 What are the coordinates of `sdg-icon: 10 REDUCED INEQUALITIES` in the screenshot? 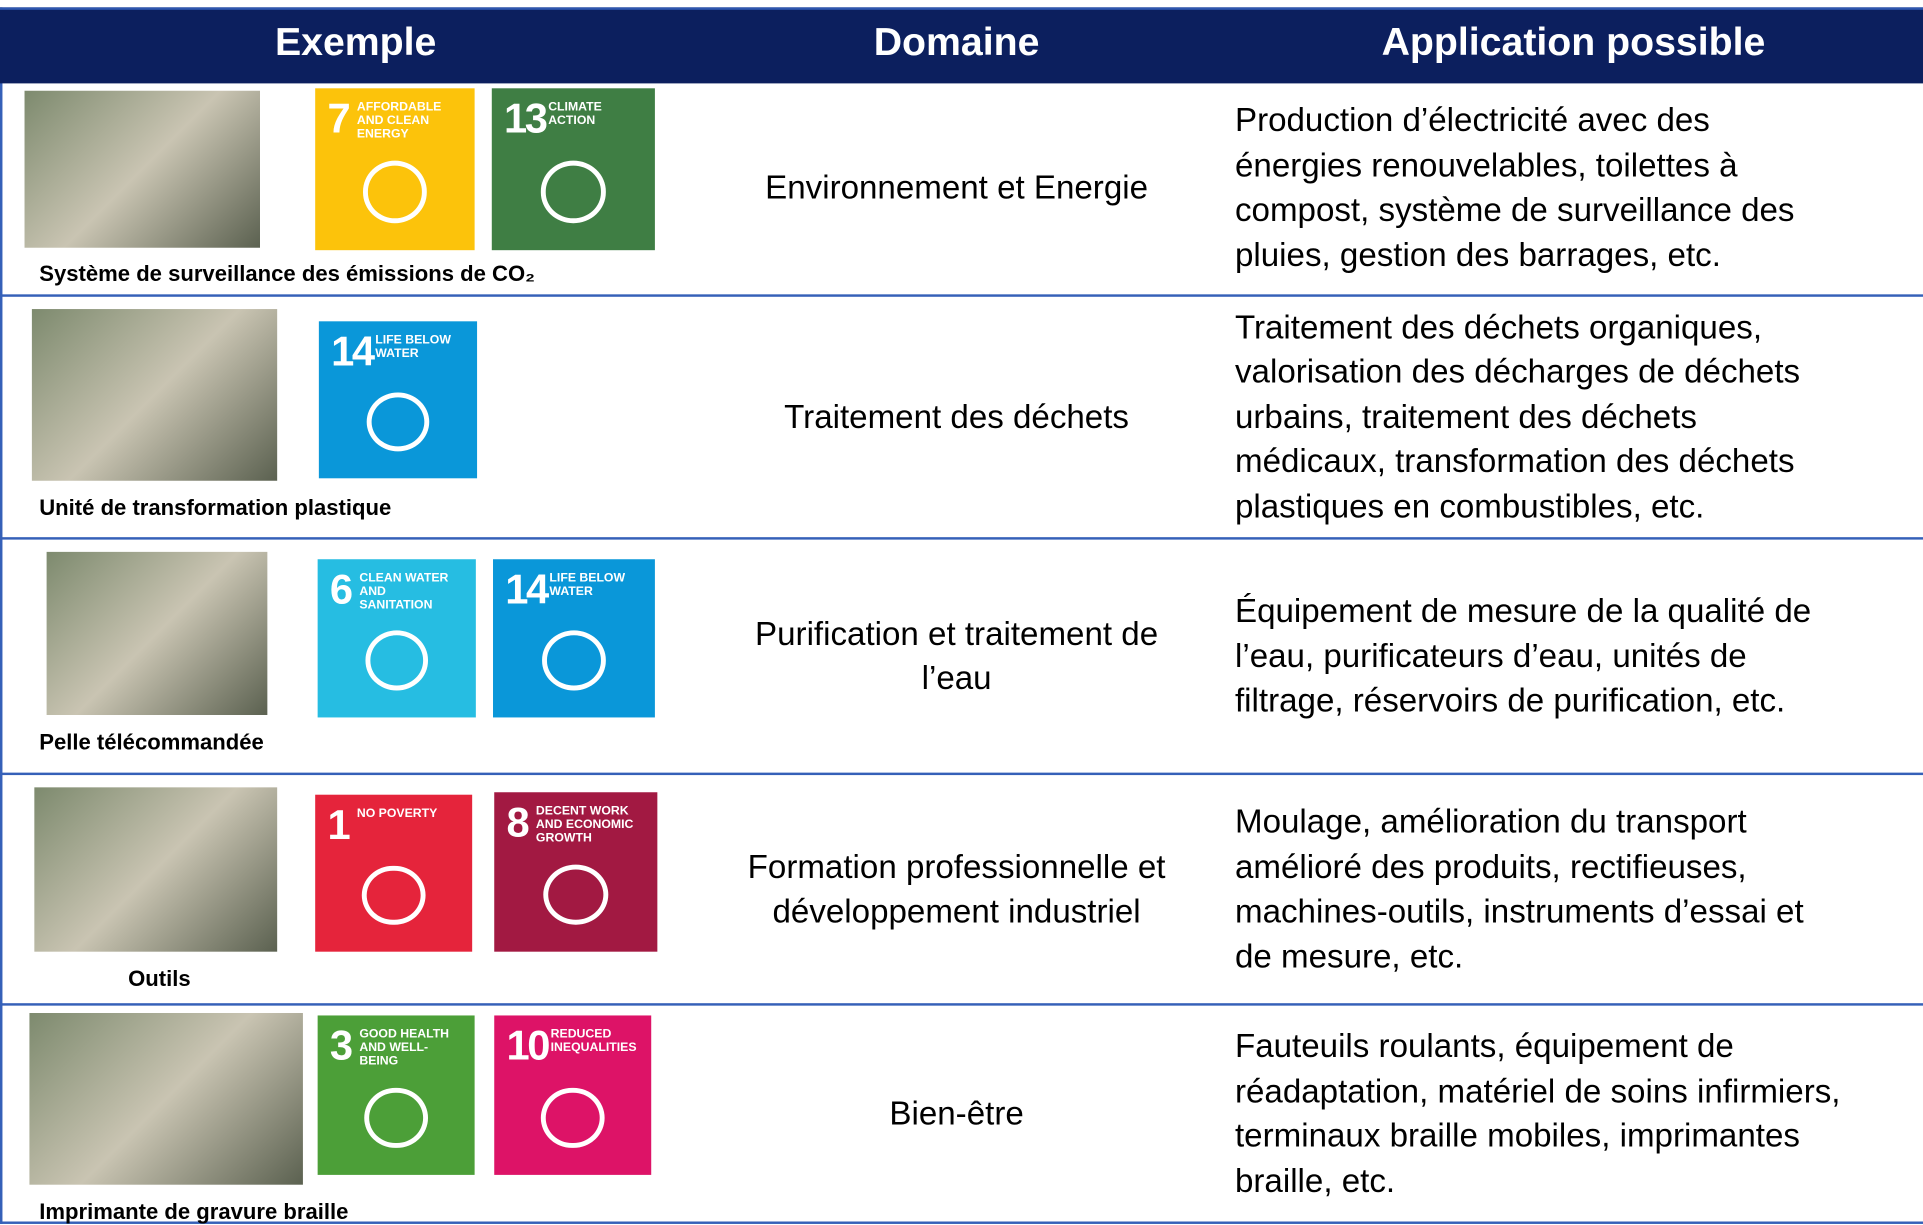 It's located at (573, 1095).